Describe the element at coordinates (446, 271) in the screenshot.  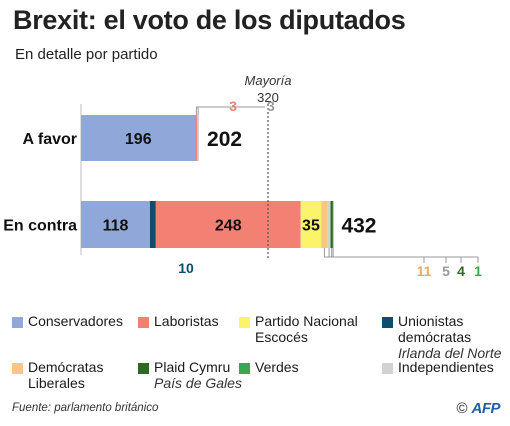
I see `callout-label: 5` at that location.